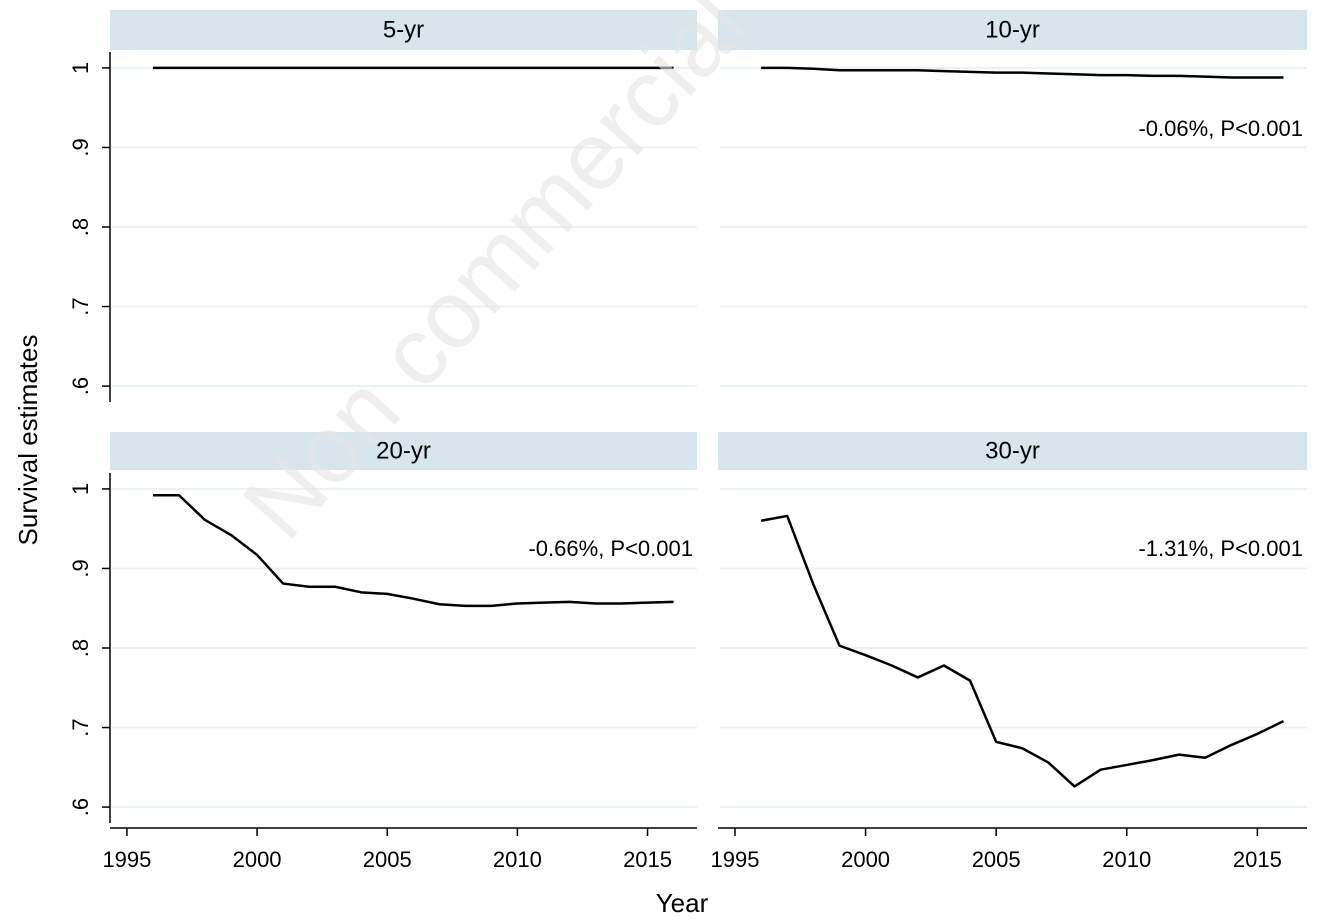 The width and height of the screenshot is (1317, 921). Describe the element at coordinates (682, 903) in the screenshot. I see `x-axis-title: Year` at that location.